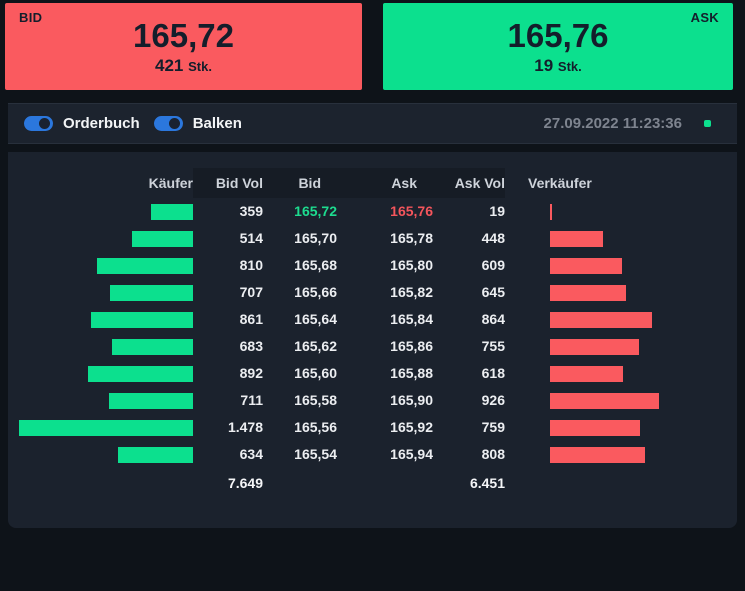 Image resolution: width=745 pixels, height=591 pixels. I want to click on bid-price-cell: 165,64, so click(315, 319).